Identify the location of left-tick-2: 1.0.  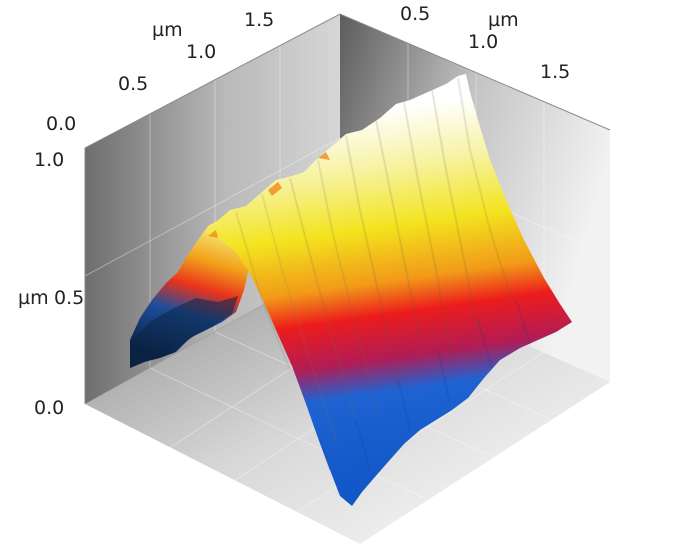
(201, 52).